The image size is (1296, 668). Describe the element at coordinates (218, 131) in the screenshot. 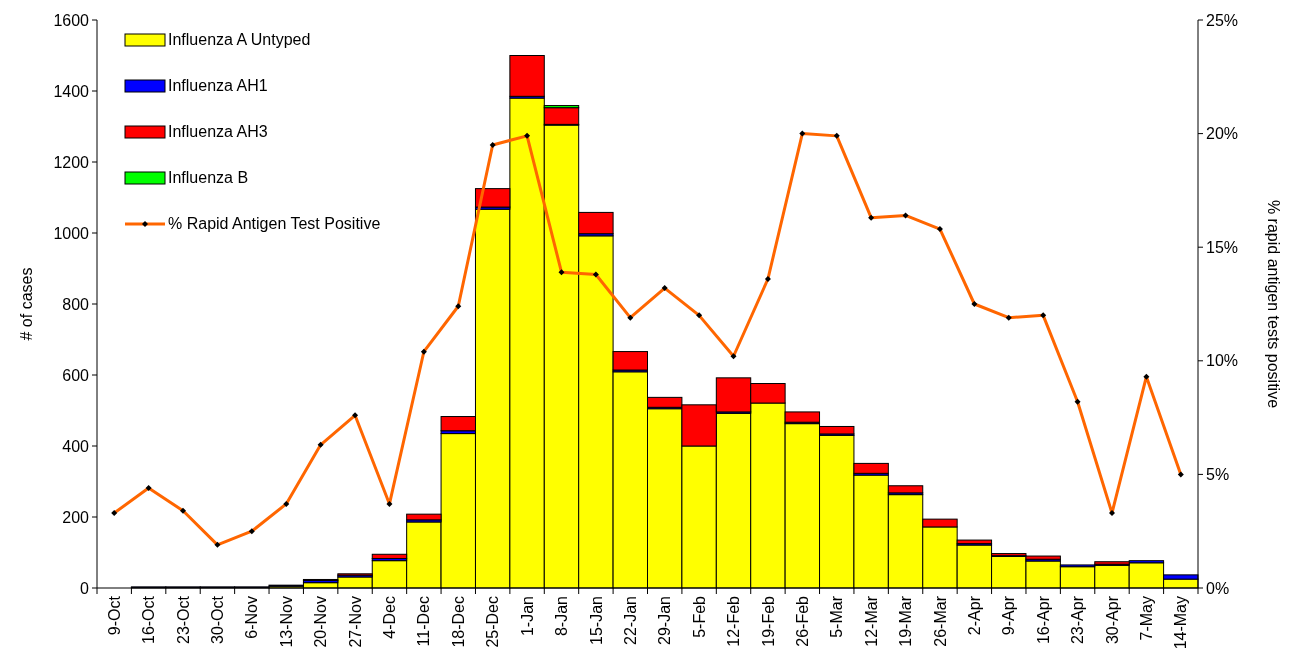

I see `legend-label: Influenza AH3` at that location.